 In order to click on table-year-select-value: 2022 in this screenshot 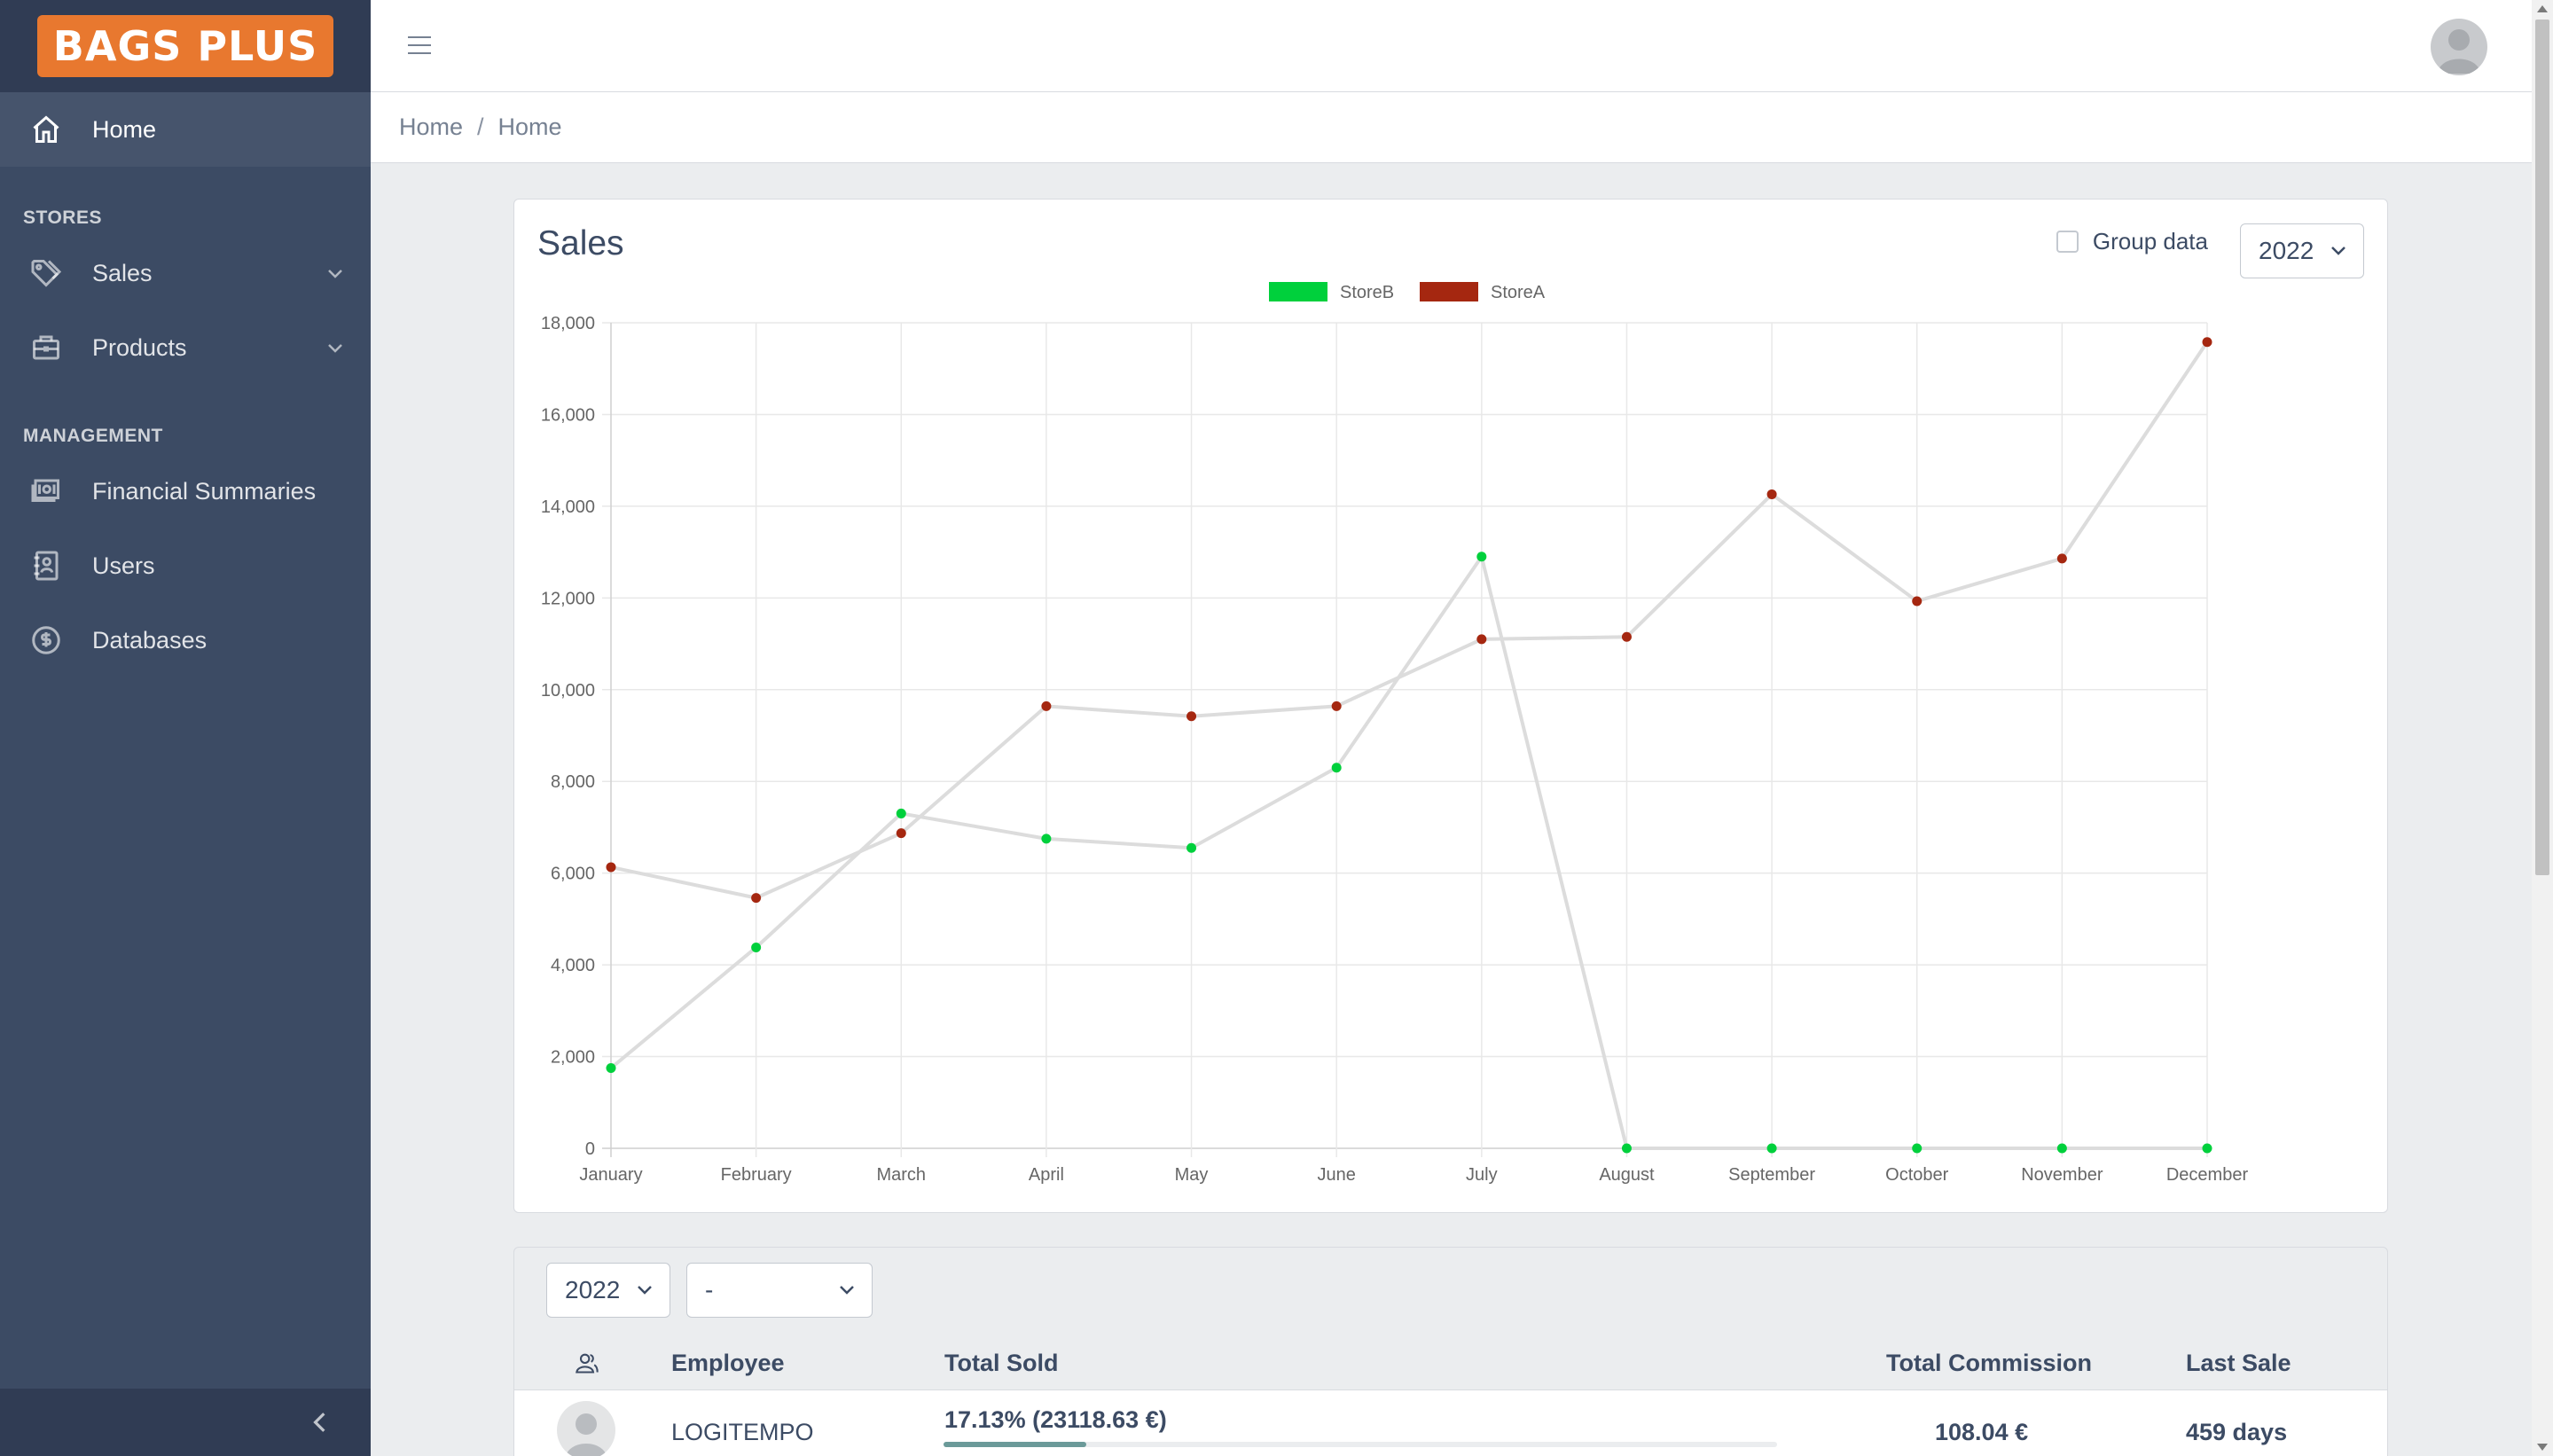, I will do `click(593, 1289)`.